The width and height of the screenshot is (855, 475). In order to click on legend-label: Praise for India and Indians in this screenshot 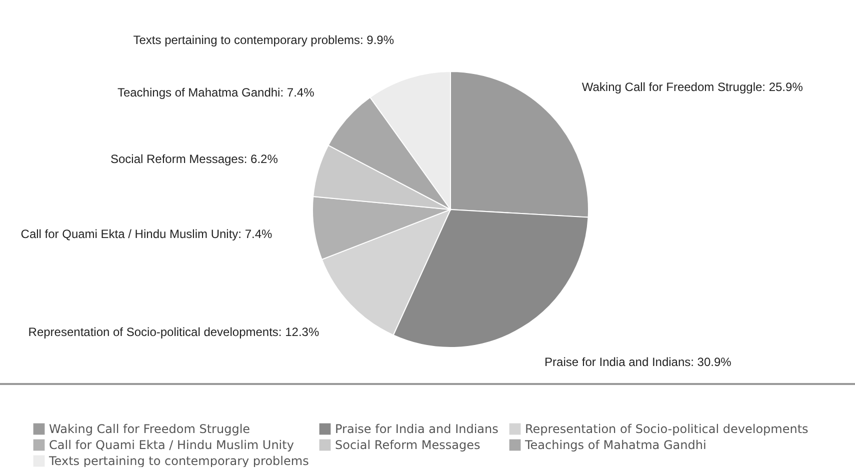, I will do `click(416, 429)`.